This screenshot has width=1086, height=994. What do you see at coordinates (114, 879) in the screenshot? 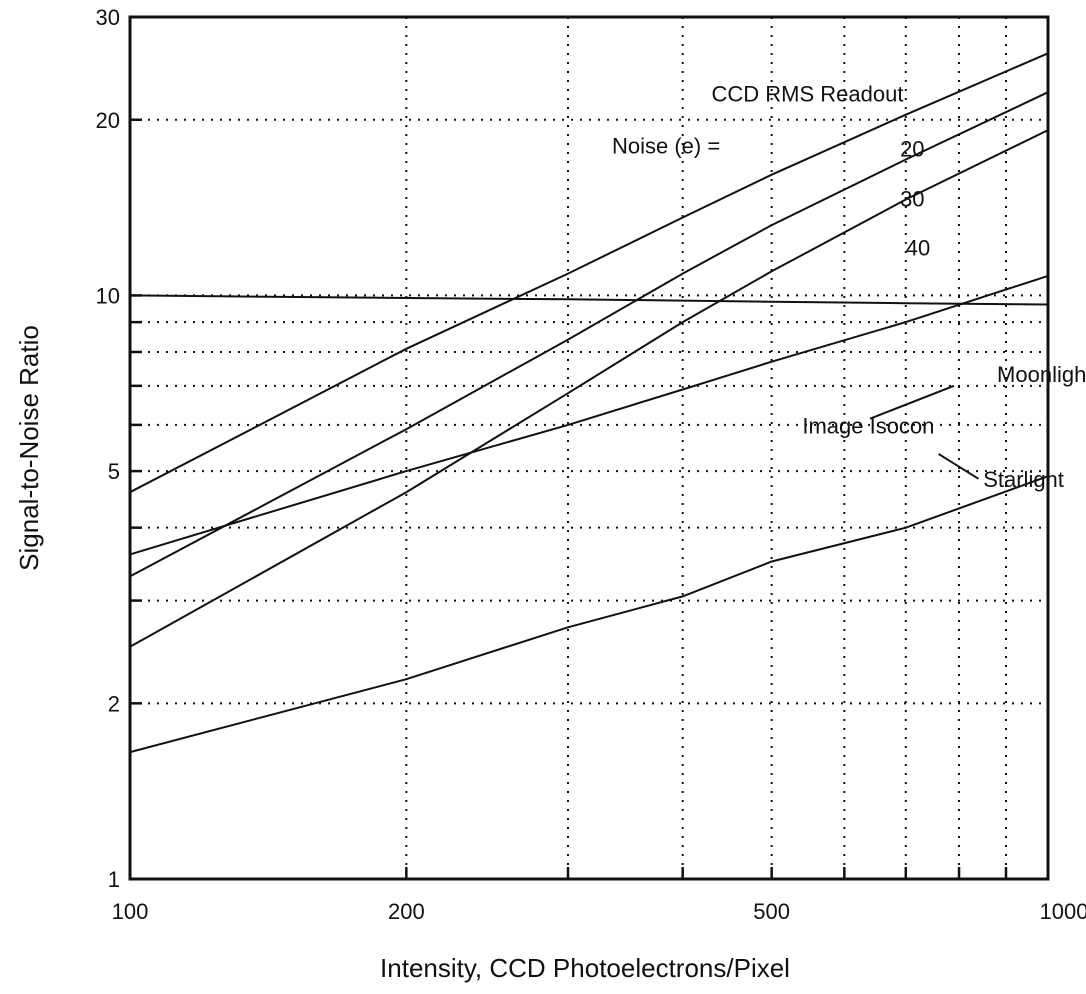
I see `y-tick-label: 1` at bounding box center [114, 879].